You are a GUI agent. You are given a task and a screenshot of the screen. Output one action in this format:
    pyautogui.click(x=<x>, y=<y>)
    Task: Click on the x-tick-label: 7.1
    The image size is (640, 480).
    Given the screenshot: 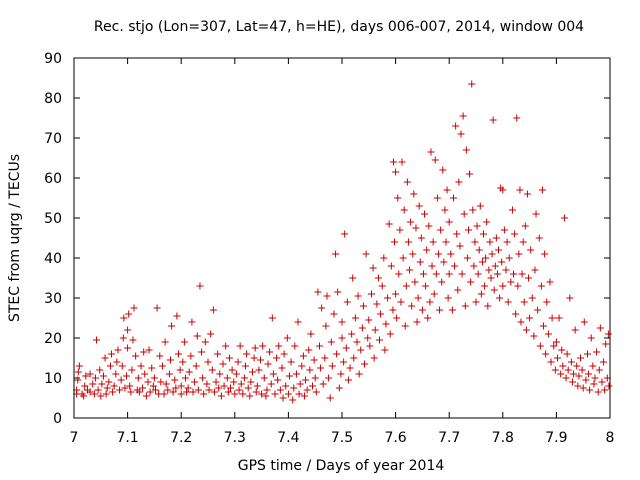 What is the action you would take?
    pyautogui.click(x=127, y=438)
    